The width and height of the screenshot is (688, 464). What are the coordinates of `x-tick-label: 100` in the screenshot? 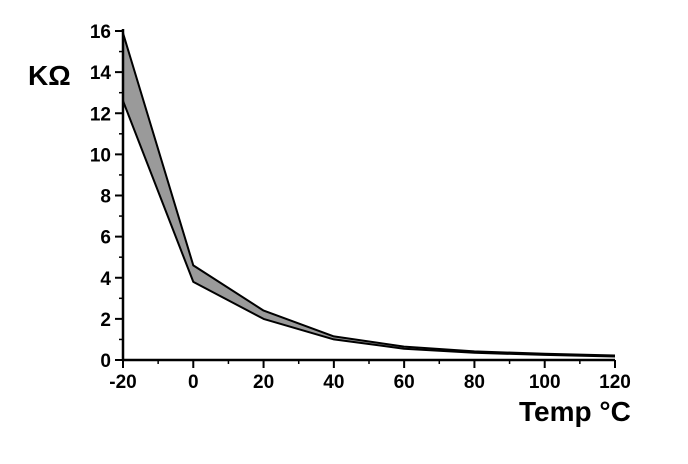 It's located at (545, 382).